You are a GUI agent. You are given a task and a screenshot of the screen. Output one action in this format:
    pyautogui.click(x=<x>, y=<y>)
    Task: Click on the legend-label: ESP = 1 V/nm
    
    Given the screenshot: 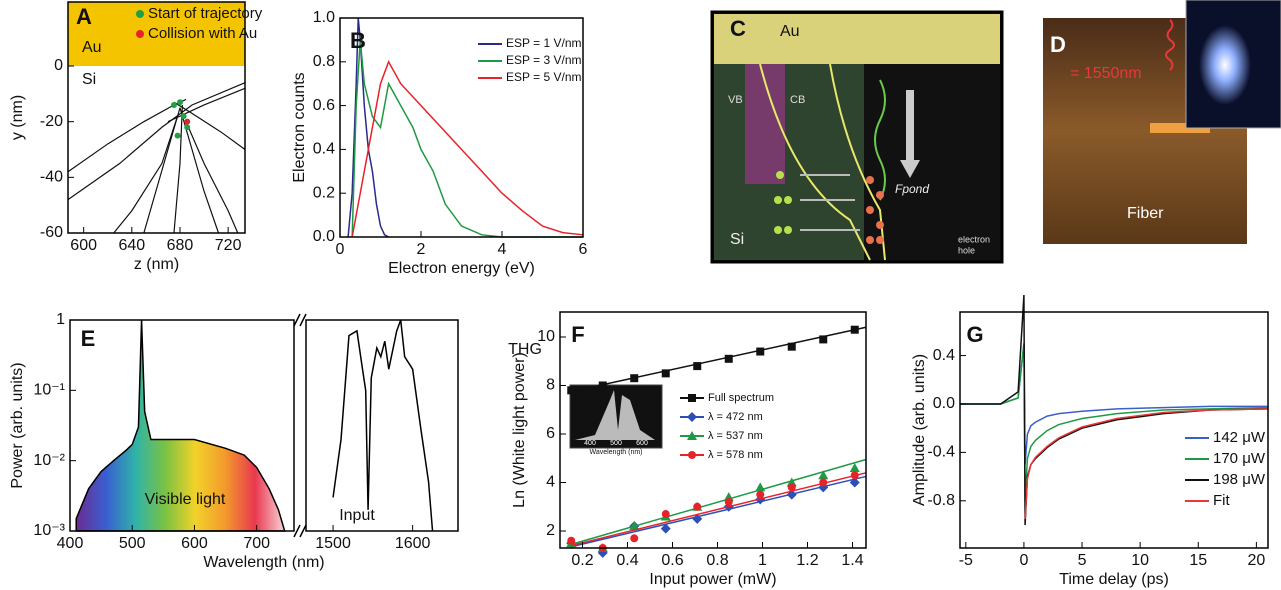 What is the action you would take?
    pyautogui.click(x=544, y=43)
    